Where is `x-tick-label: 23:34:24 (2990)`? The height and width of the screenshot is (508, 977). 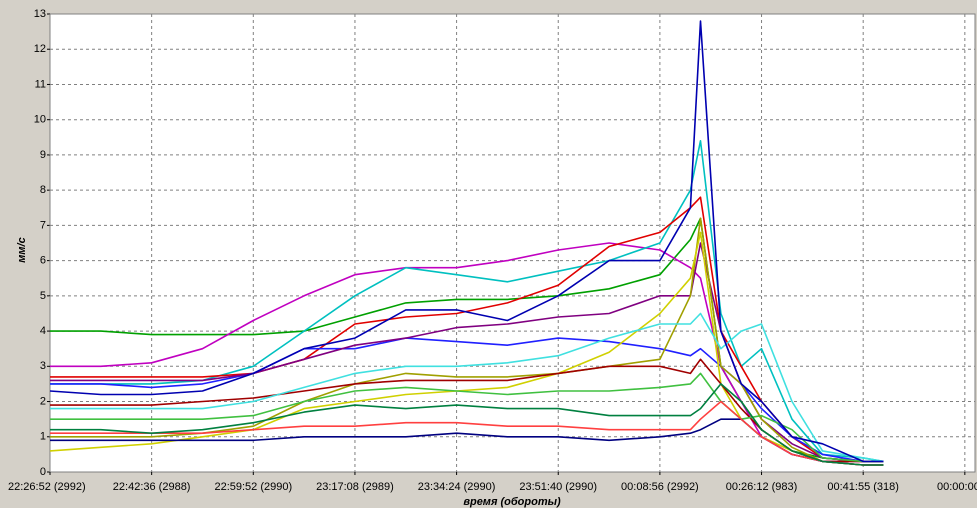 x-tick-label: 23:34:24 (2990) is located at coordinates (457, 487).